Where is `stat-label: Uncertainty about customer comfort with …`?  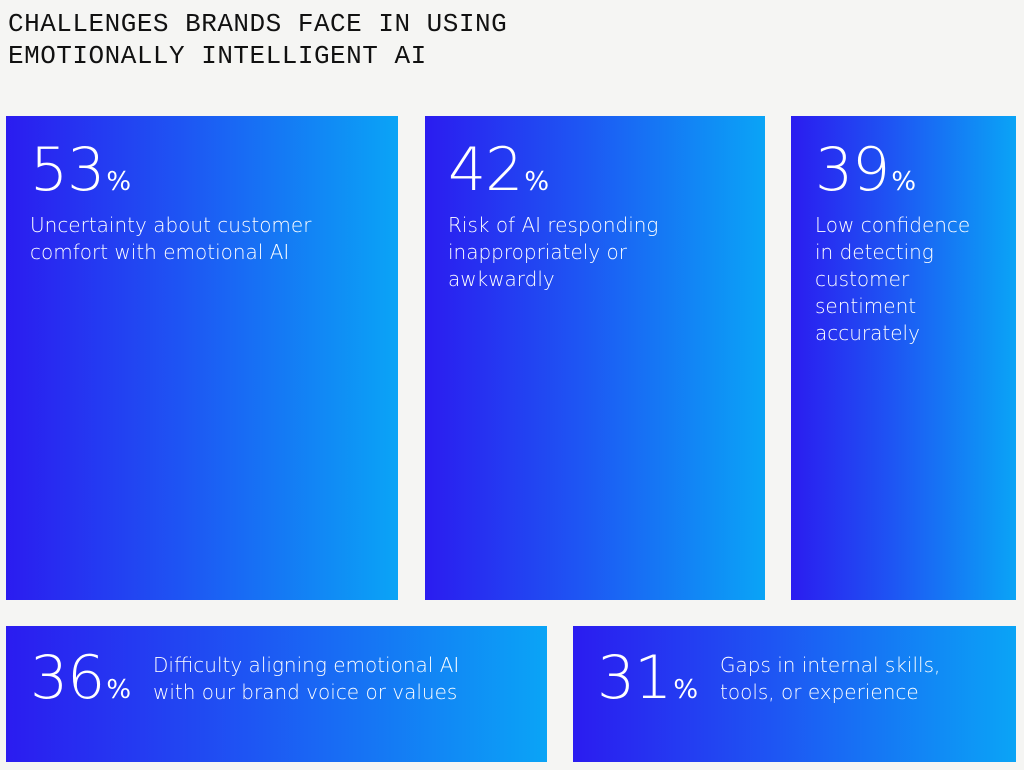
stat-label: Uncertainty about customer comfort with … is located at coordinates (171, 238).